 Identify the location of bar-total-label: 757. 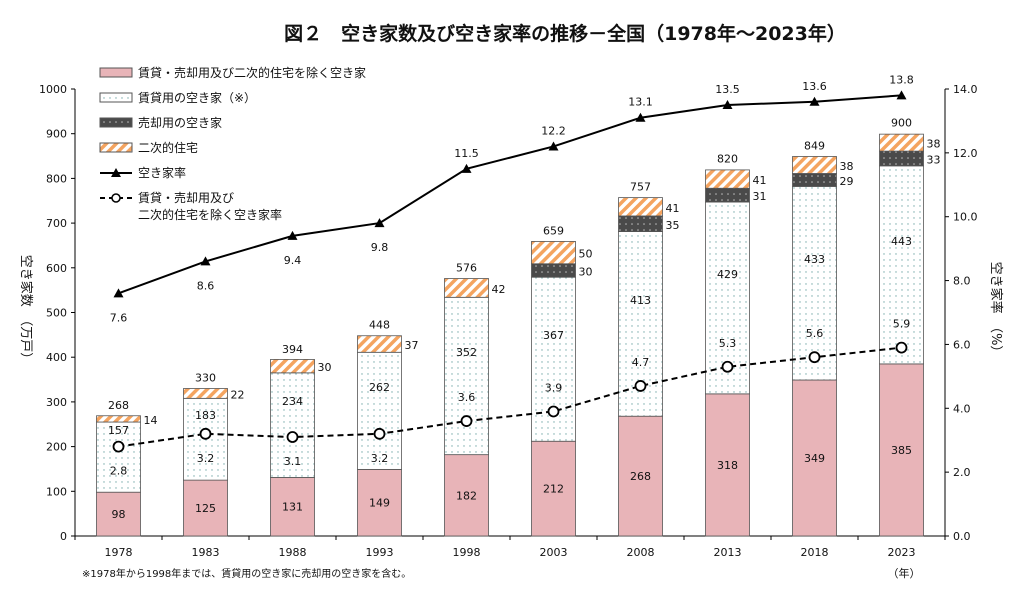
(640, 187).